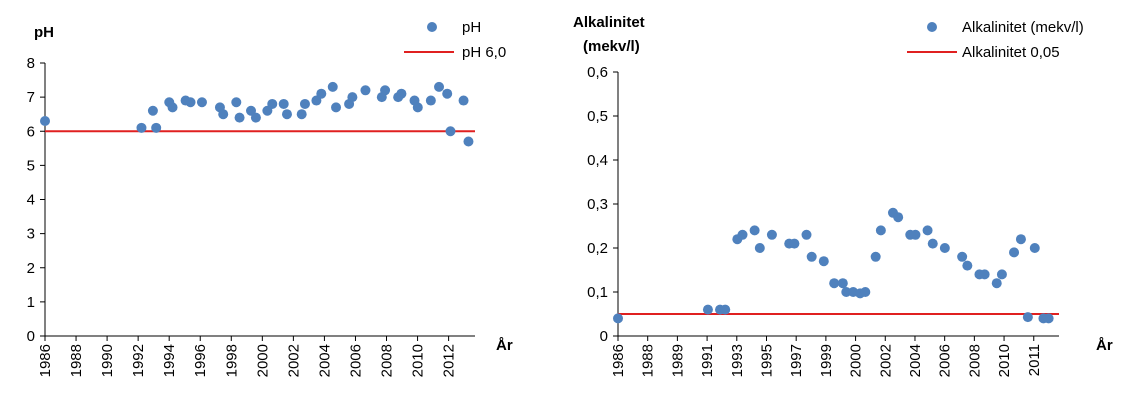  Describe the element at coordinates (597, 72) in the screenshot. I see `alkalinity-y-tick-label: 0,6` at that location.